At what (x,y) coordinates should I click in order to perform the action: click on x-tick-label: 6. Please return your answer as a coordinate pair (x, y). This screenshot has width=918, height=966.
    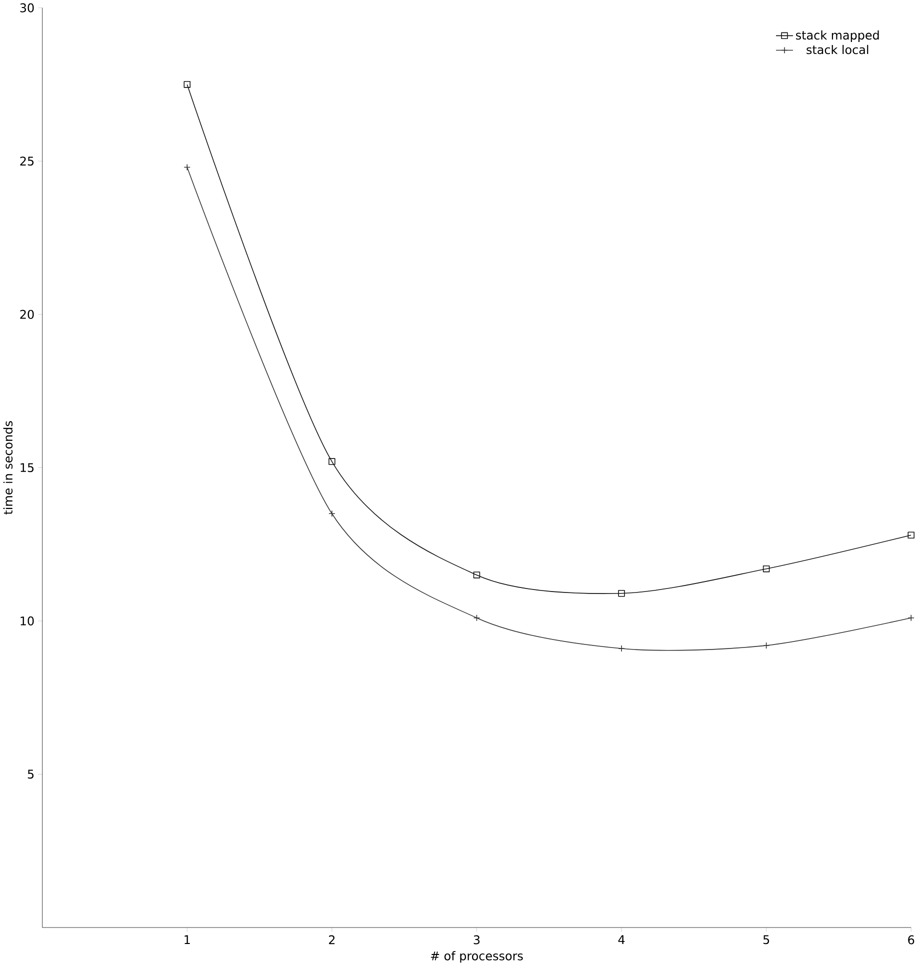
    Looking at the image, I should click on (911, 939).